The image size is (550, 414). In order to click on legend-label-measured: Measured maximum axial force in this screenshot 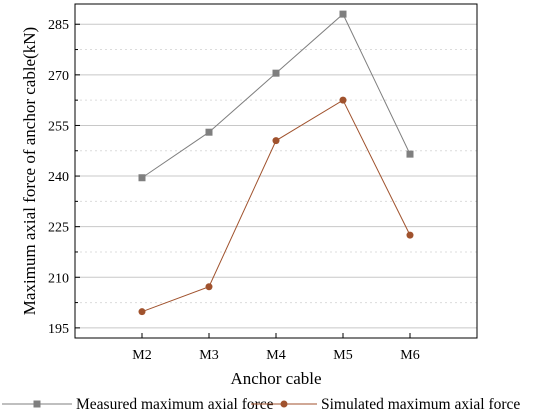, I will do `click(175, 404)`.